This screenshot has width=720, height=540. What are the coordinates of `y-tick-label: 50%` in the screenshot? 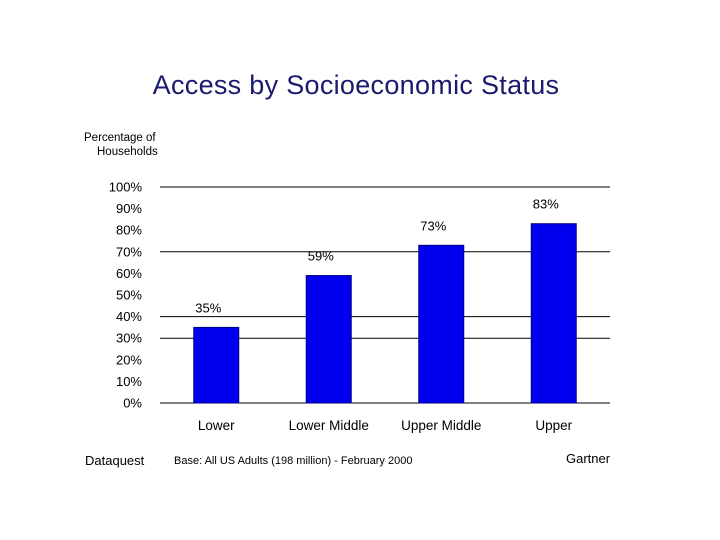 It's located at (129, 295).